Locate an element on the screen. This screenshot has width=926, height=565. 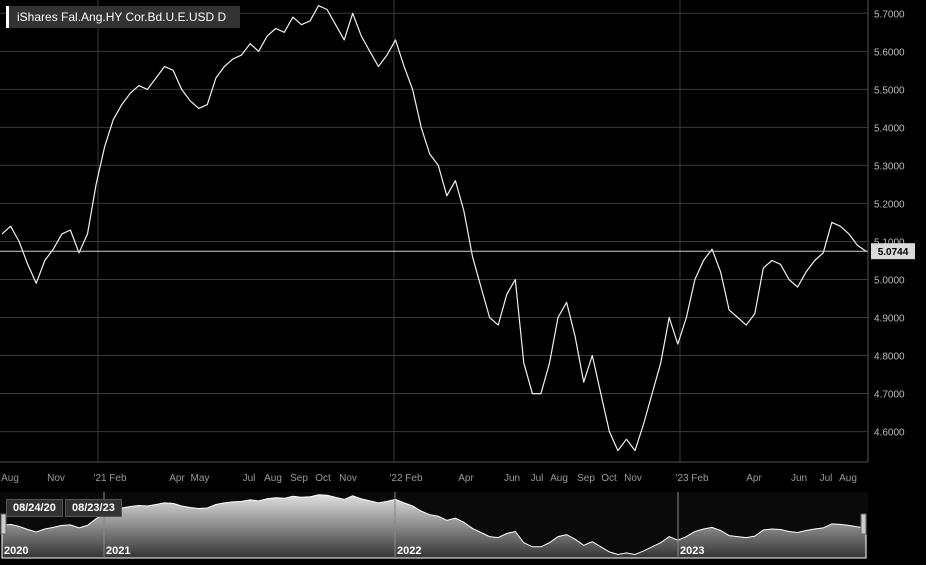
y-tick-label: 4.6000 is located at coordinates (889, 433).